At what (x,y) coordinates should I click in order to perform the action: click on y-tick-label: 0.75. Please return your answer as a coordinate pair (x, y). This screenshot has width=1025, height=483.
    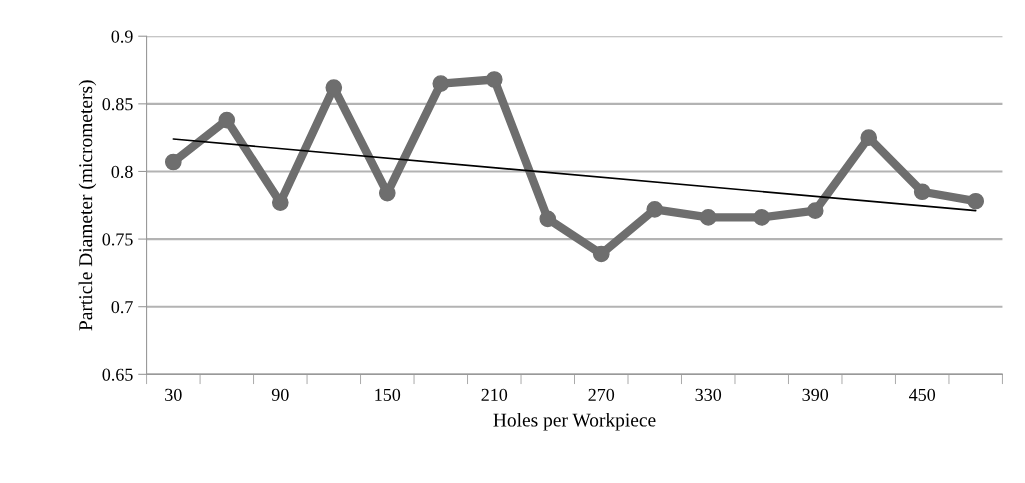
    Looking at the image, I should click on (117, 239).